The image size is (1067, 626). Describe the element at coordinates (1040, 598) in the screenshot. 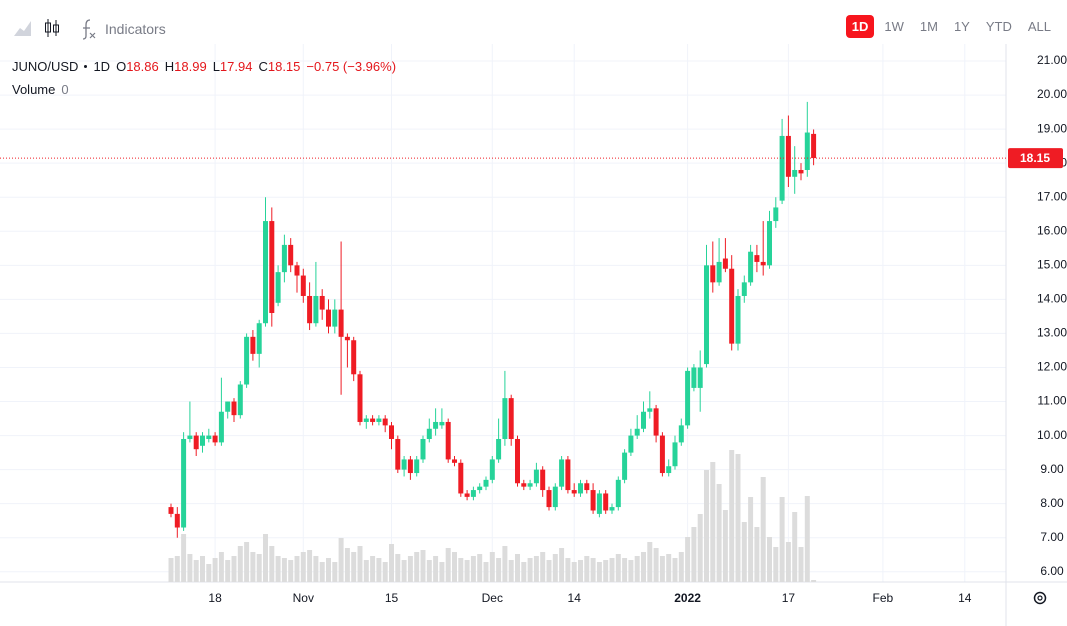

I see `settings-icon` at that location.